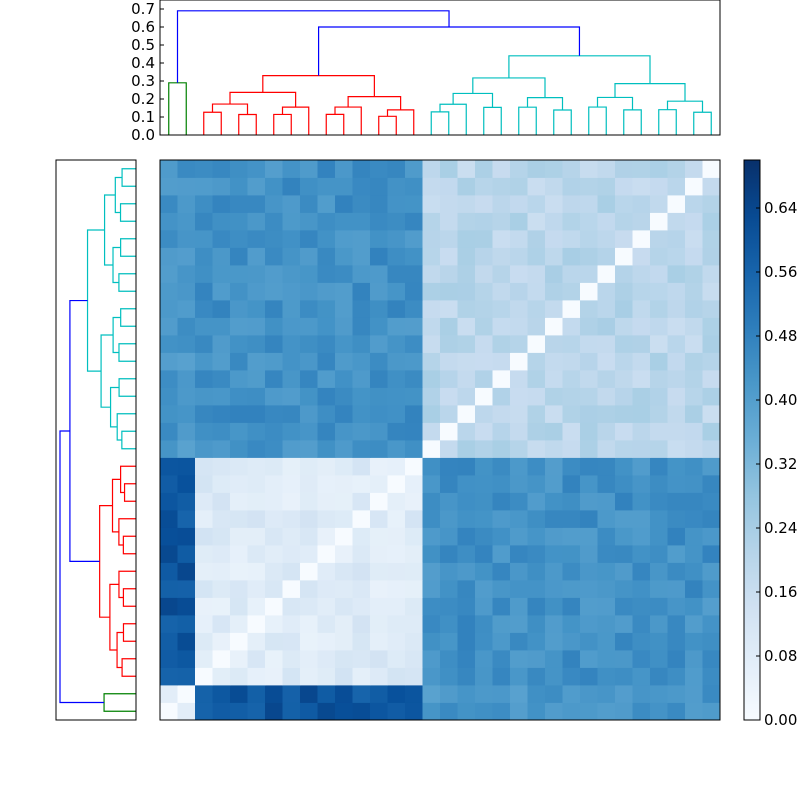 Image resolution: width=800 pixels, height=800 pixels. What do you see at coordinates (143, 63) in the screenshot?
I see `top-dendrogram-tick-label: 0.4` at bounding box center [143, 63].